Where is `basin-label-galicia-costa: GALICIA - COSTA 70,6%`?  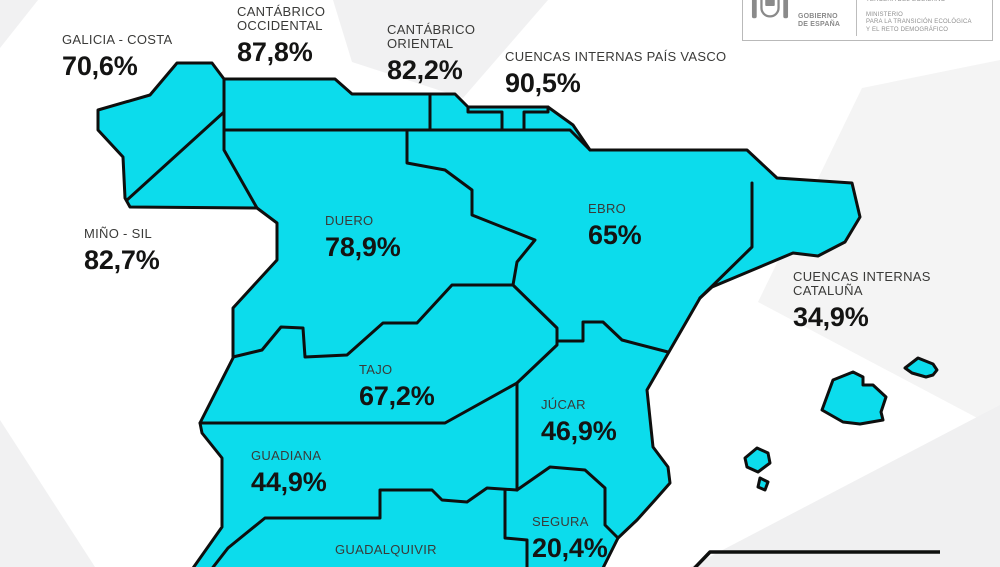
basin-label-galicia-costa: GALICIA - COSTA 70,6% is located at coordinates (117, 56).